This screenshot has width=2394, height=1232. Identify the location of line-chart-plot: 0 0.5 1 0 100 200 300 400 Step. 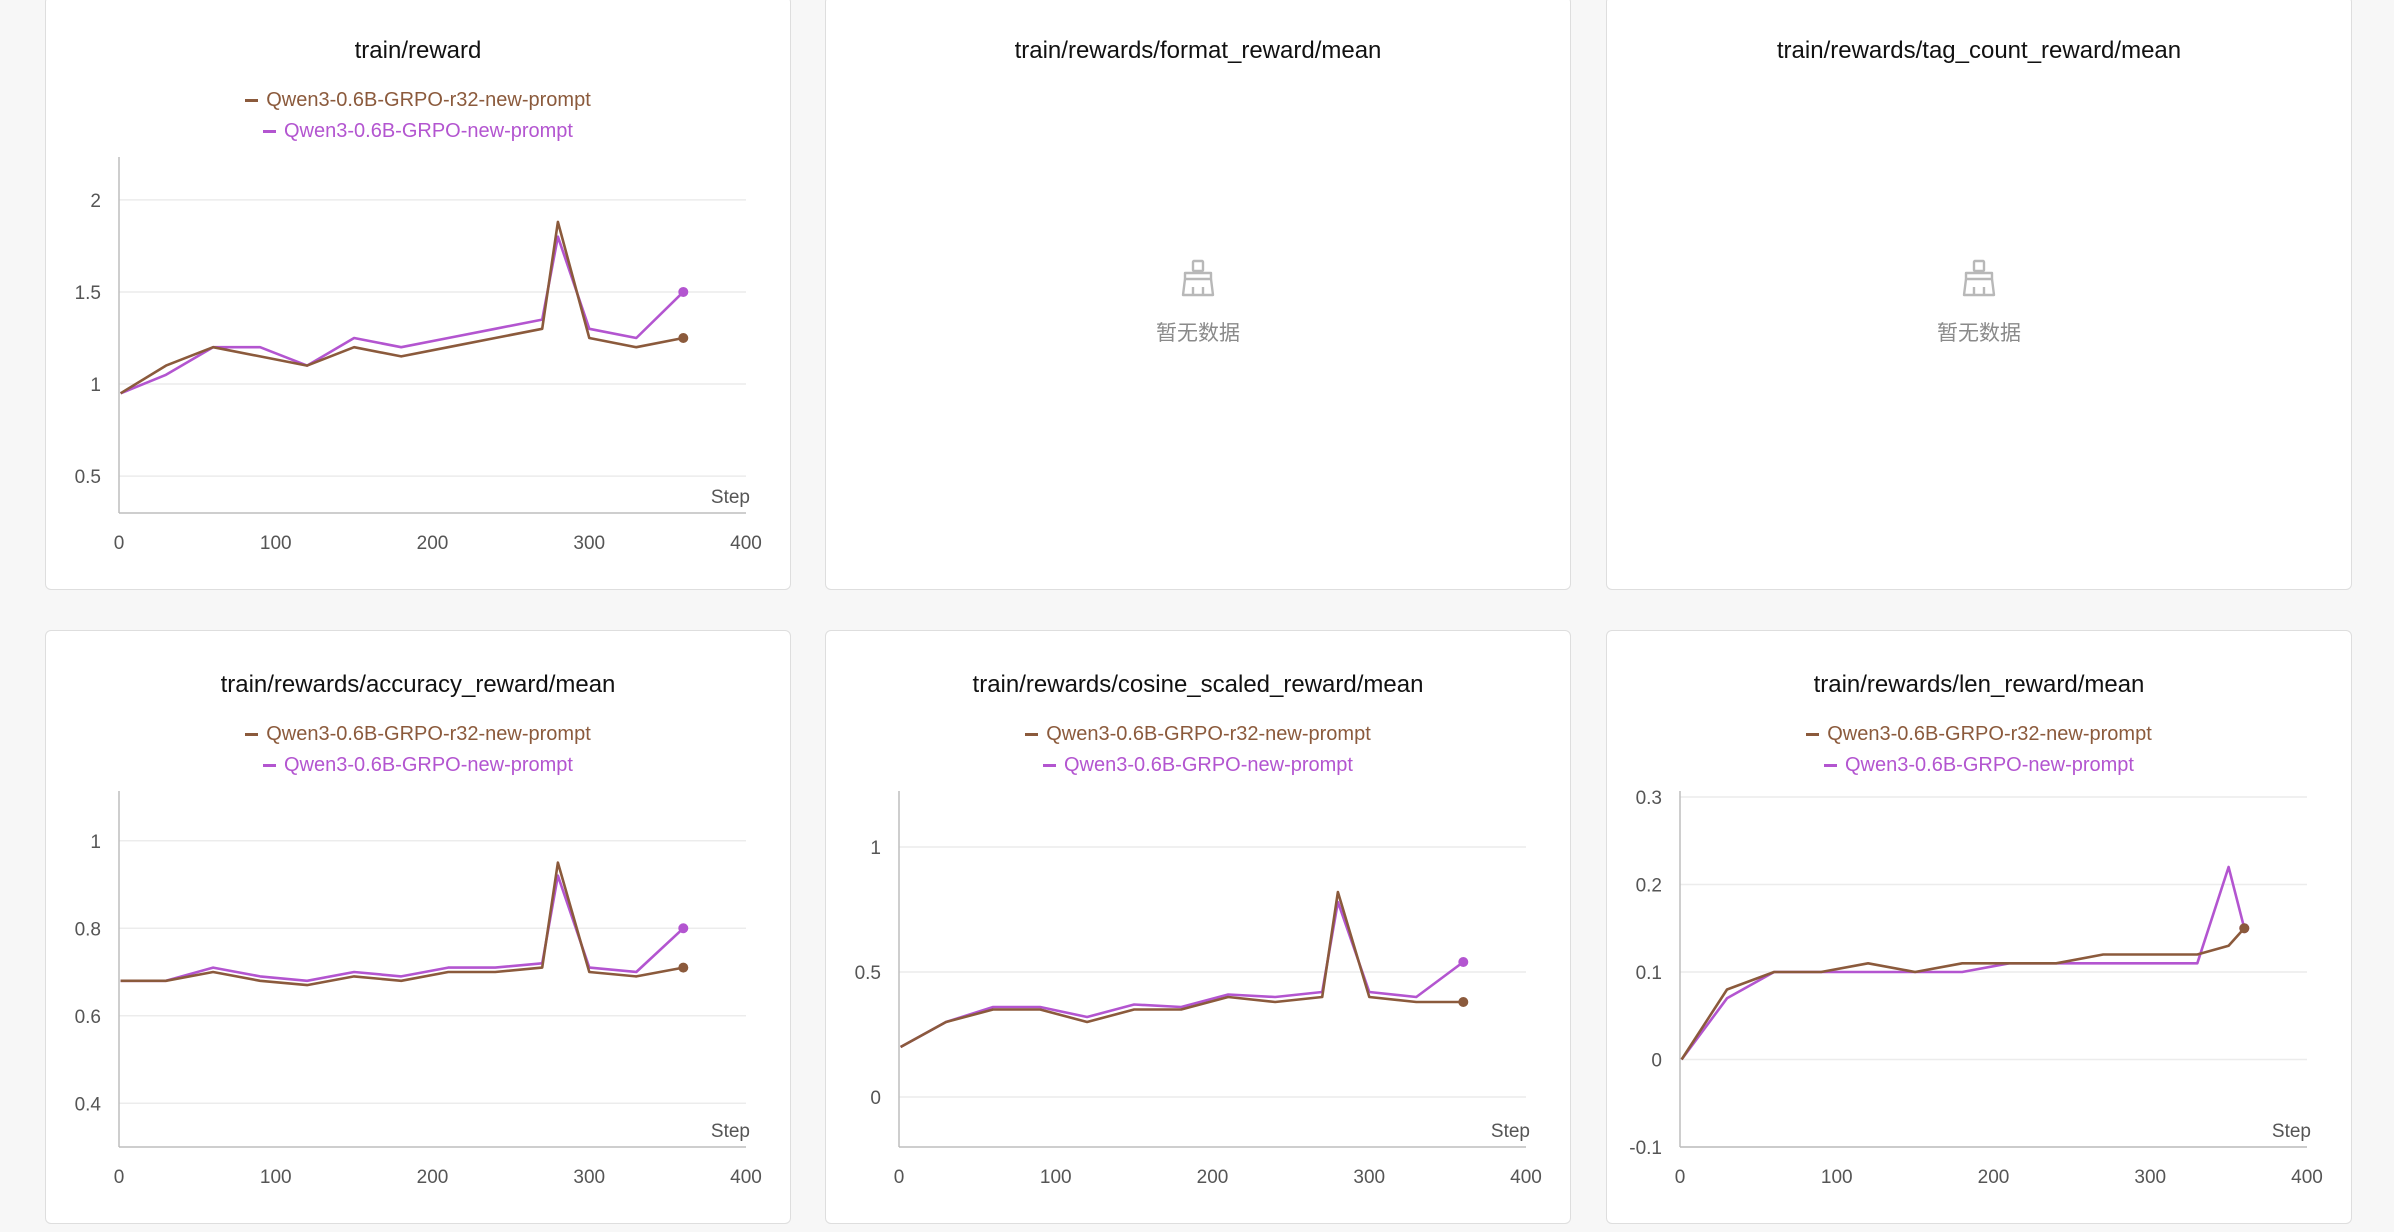
(1198, 927).